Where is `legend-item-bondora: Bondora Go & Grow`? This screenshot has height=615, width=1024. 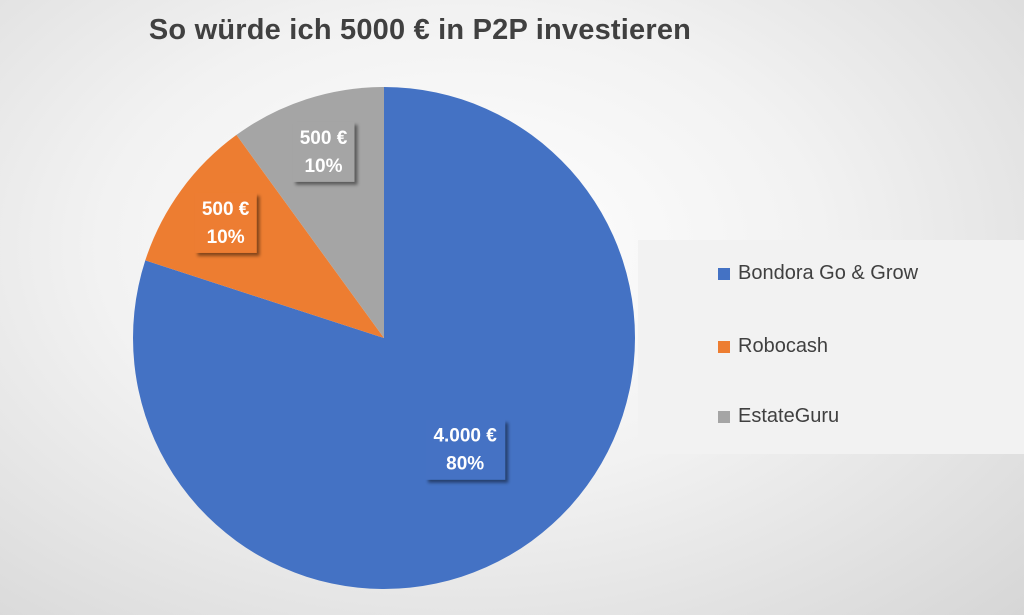
legend-item-bondora: Bondora Go & Grow is located at coordinates (818, 273).